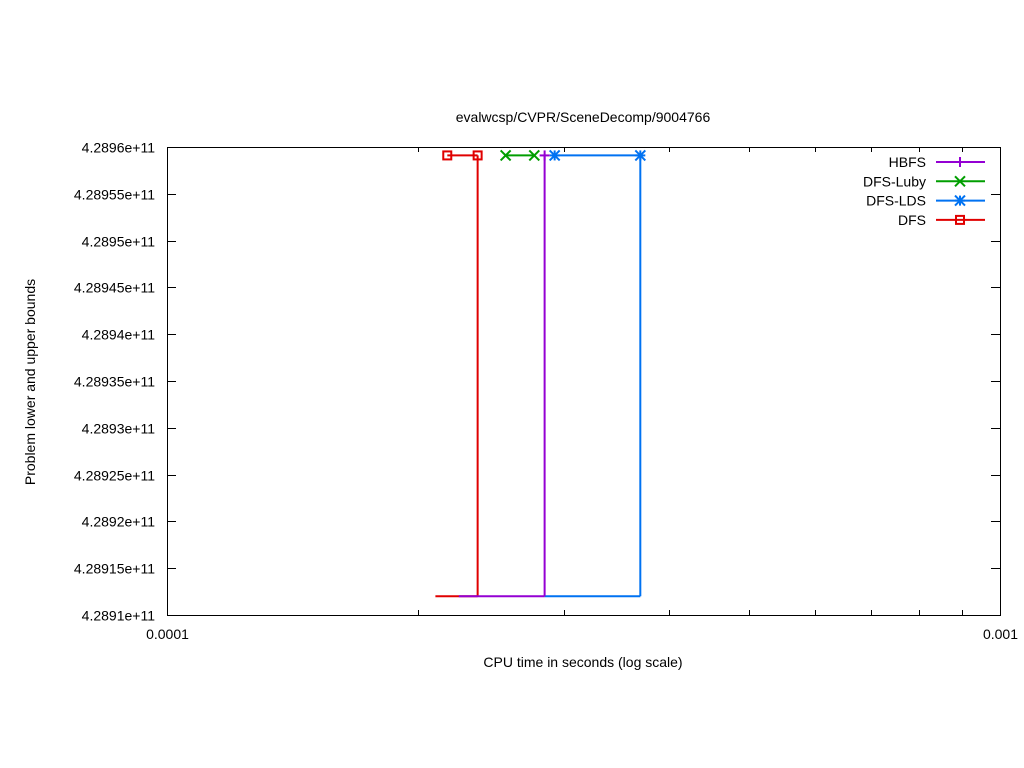 The height and width of the screenshot is (768, 1024). Describe the element at coordinates (907, 162) in the screenshot. I see `legend-label: HBFS` at that location.